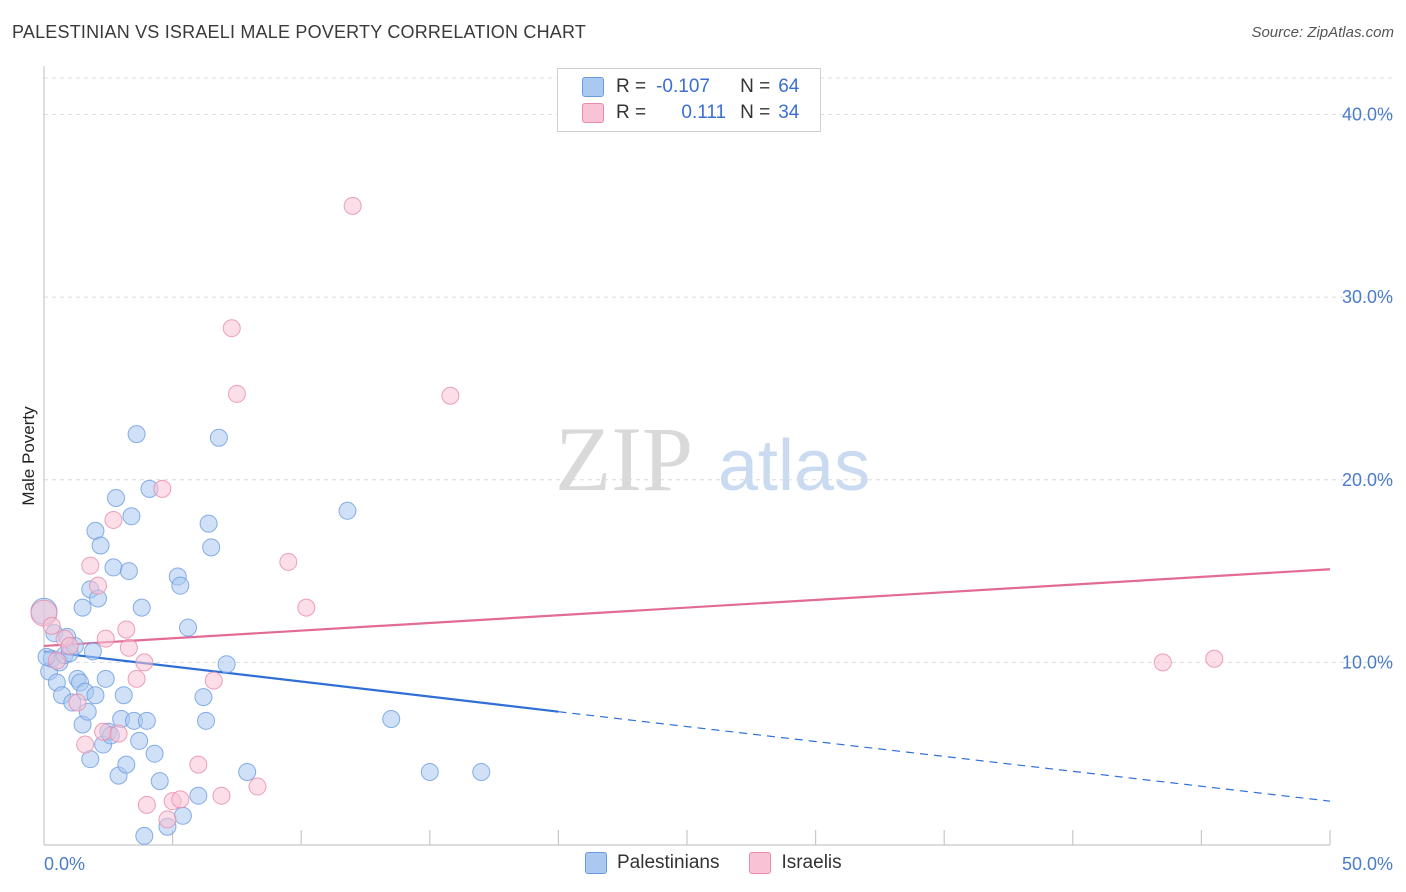 This screenshot has width=1406, height=892. Describe the element at coordinates (728, 863) in the screenshot. I see `series-legend: Palestinians Israelis` at that location.